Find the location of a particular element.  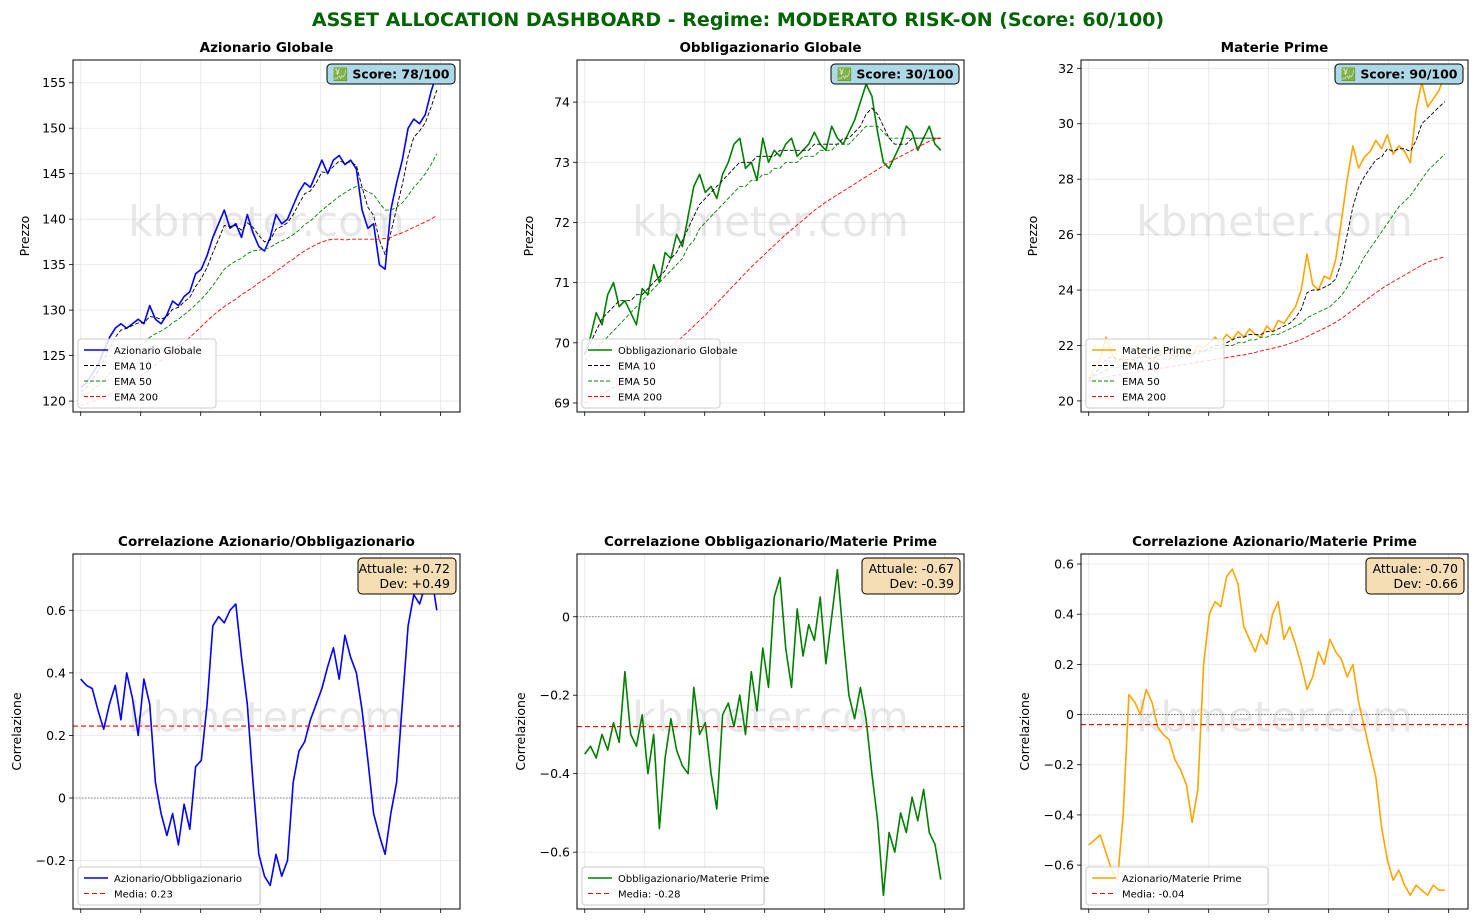

y-tick-label: 70 is located at coordinates (562, 342).